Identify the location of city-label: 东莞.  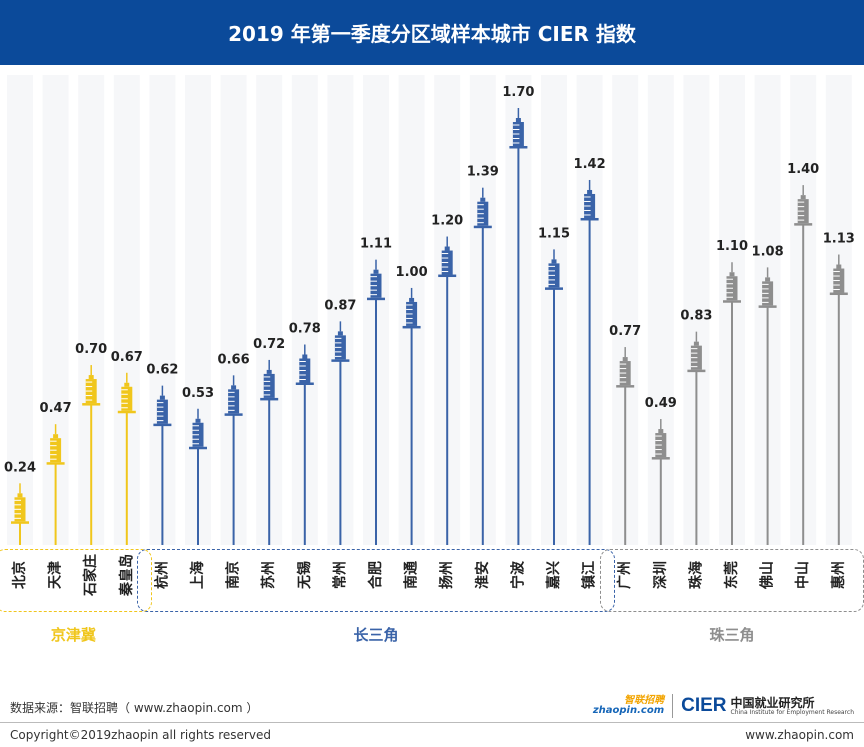
(731, 575).